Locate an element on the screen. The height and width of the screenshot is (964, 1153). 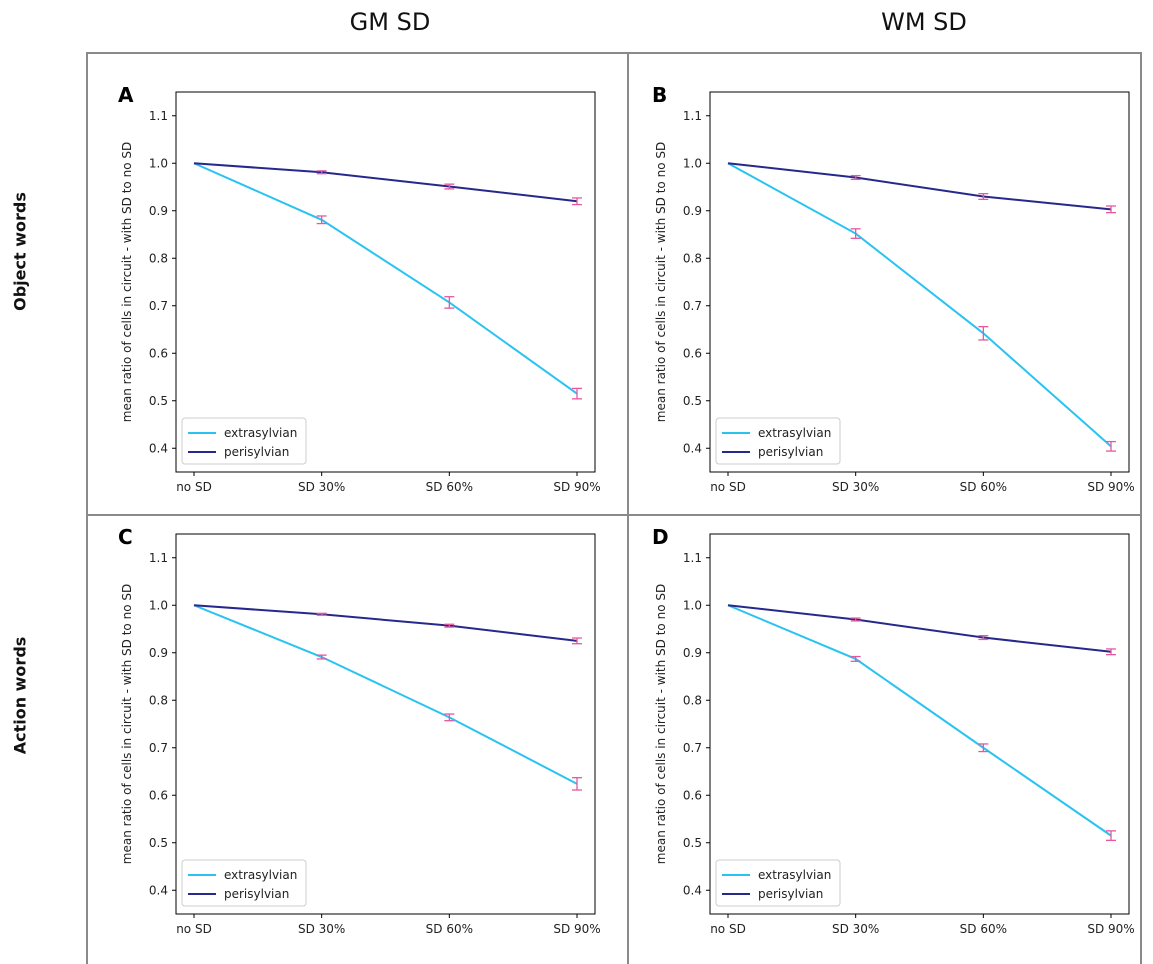
grid-divider-vertical is located at coordinates (628, 508).